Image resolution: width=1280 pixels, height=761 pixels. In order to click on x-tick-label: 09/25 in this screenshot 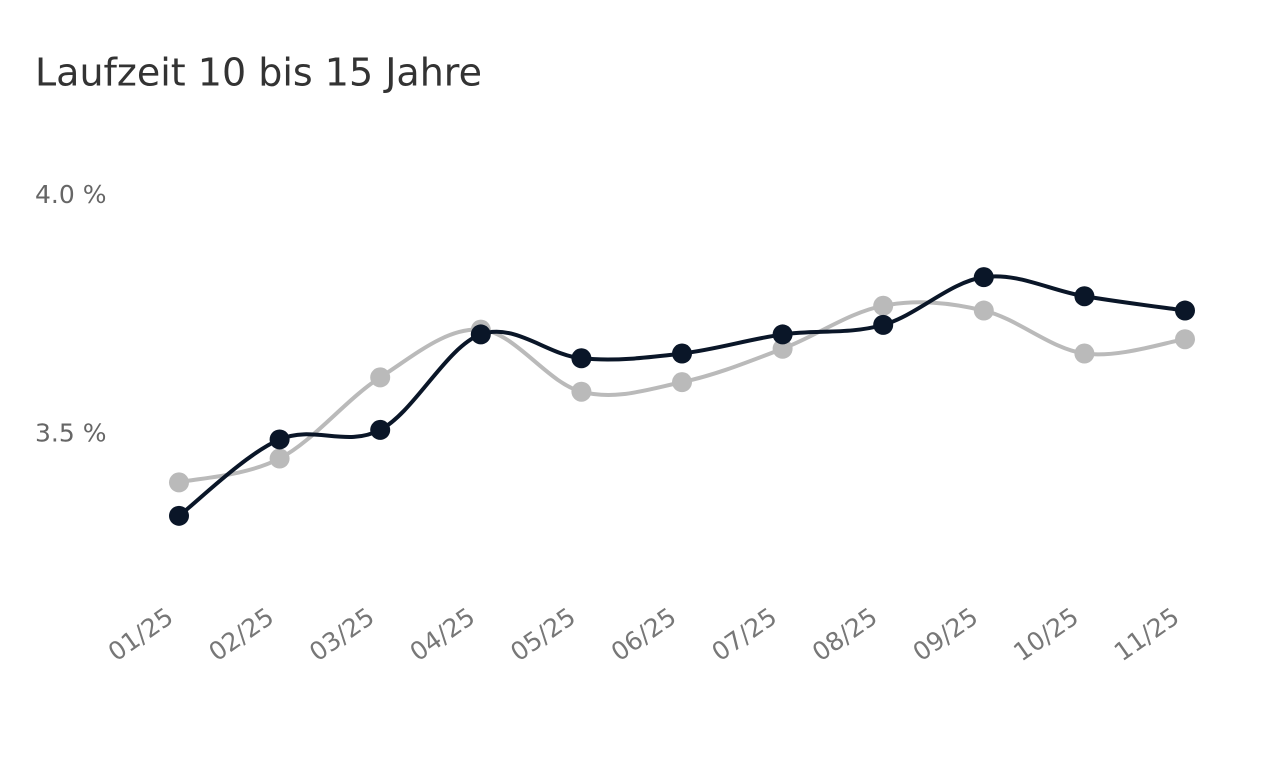, I will do `click(946, 634)`.